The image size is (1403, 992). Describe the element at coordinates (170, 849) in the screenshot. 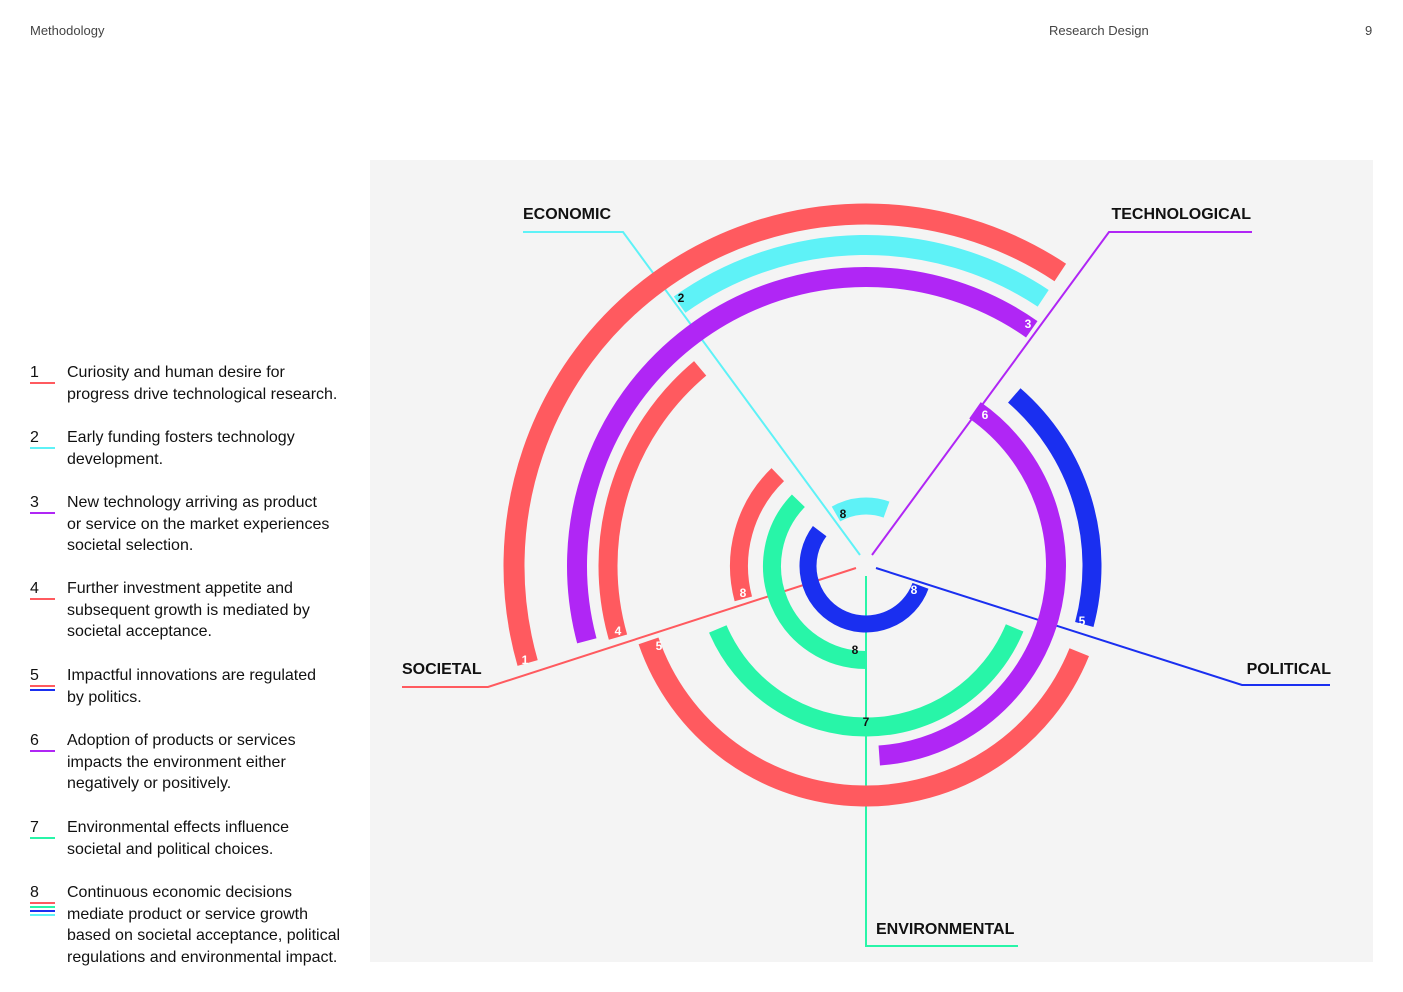

I see `legend-text: societal and political choices.` at that location.